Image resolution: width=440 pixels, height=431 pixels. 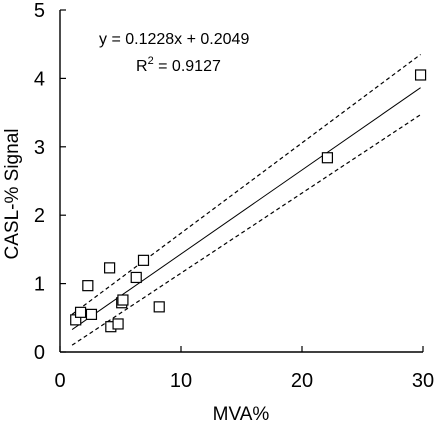 What do you see at coordinates (423, 381) in the screenshot?
I see `x-tick-label: 30` at bounding box center [423, 381].